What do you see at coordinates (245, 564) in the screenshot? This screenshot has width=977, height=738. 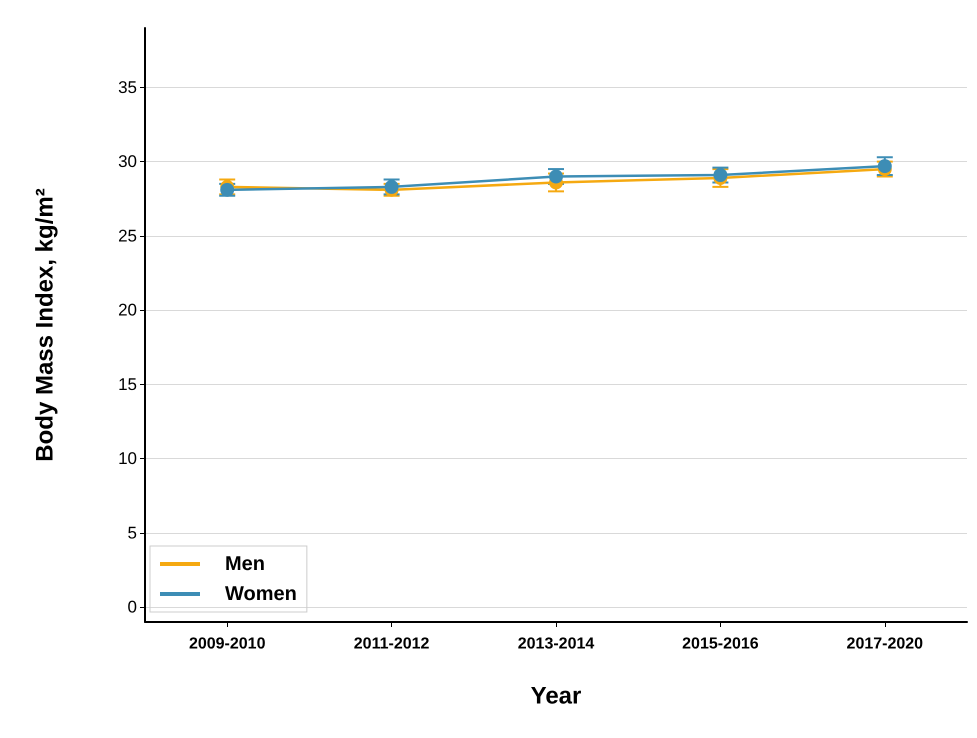 I see `legend-label: Men` at bounding box center [245, 564].